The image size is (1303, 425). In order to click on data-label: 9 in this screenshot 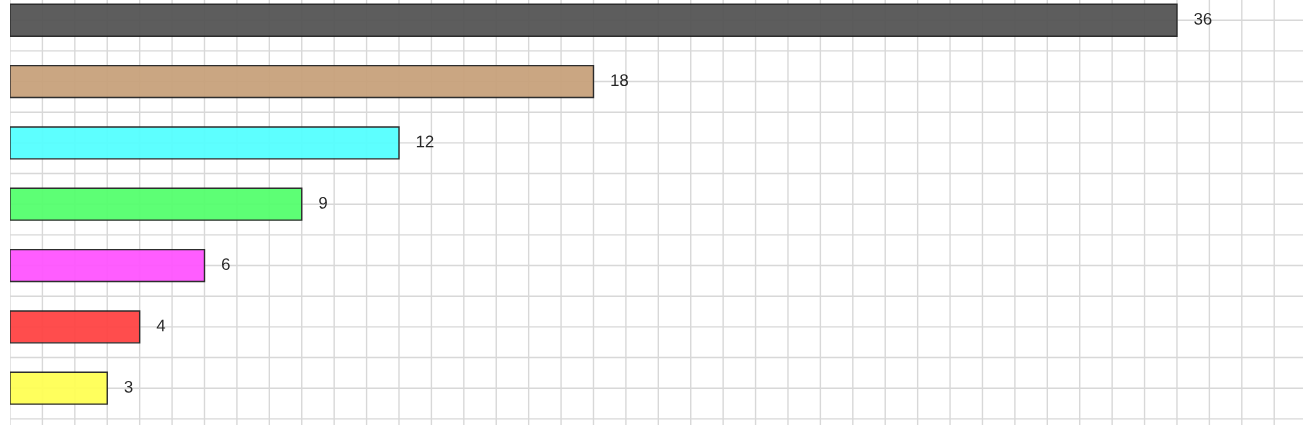, I will do `click(323, 202)`.